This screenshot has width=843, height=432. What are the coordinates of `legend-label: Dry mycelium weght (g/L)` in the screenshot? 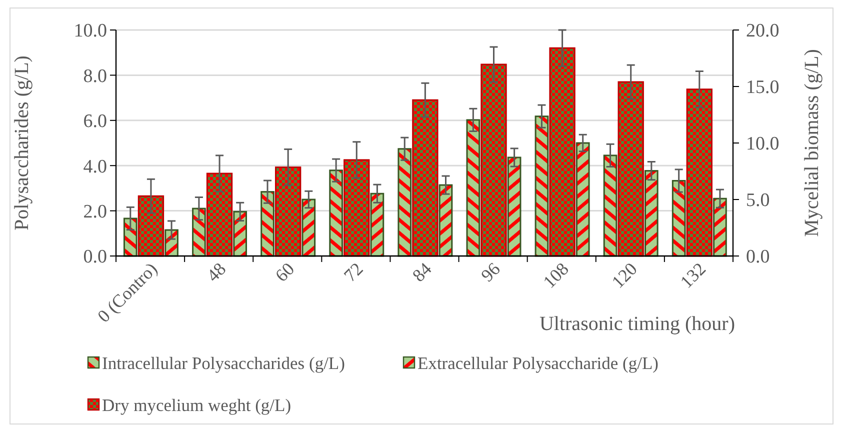 It's located at (197, 405).